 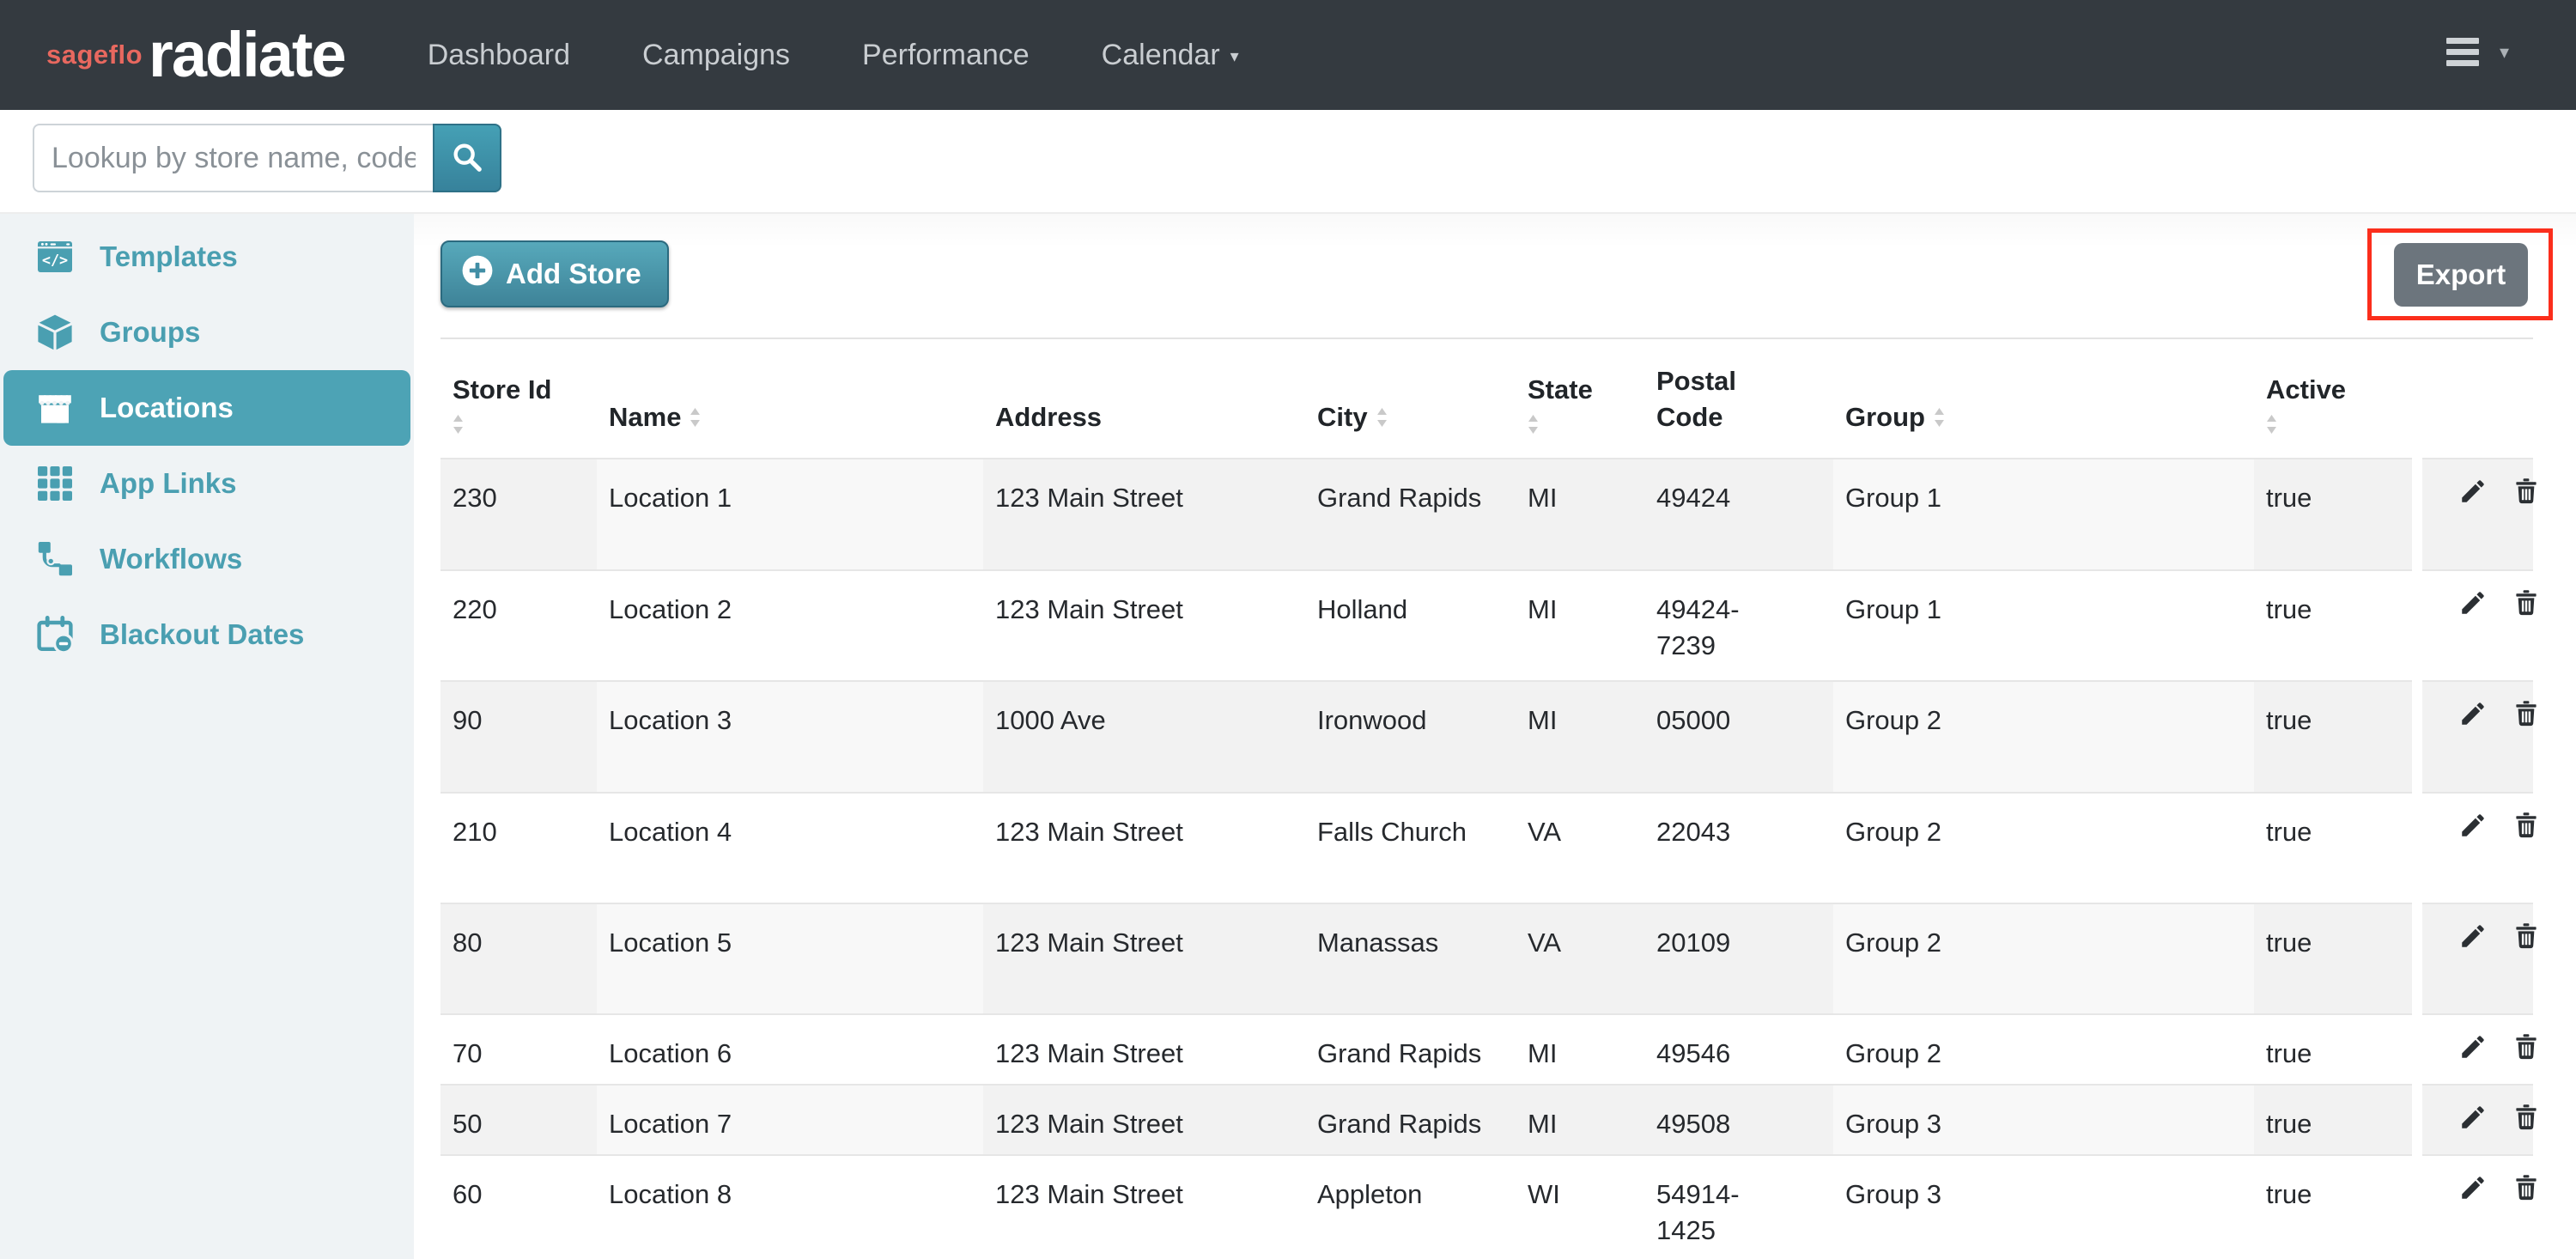 What do you see at coordinates (1049, 417) in the screenshot?
I see `column-label: Address` at bounding box center [1049, 417].